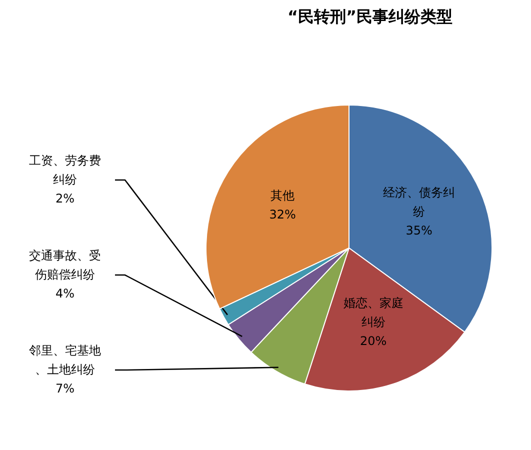 This screenshot has width=531, height=450. I want to click on chart-title: “民转刑”民事纠纷类型, so click(370, 16).